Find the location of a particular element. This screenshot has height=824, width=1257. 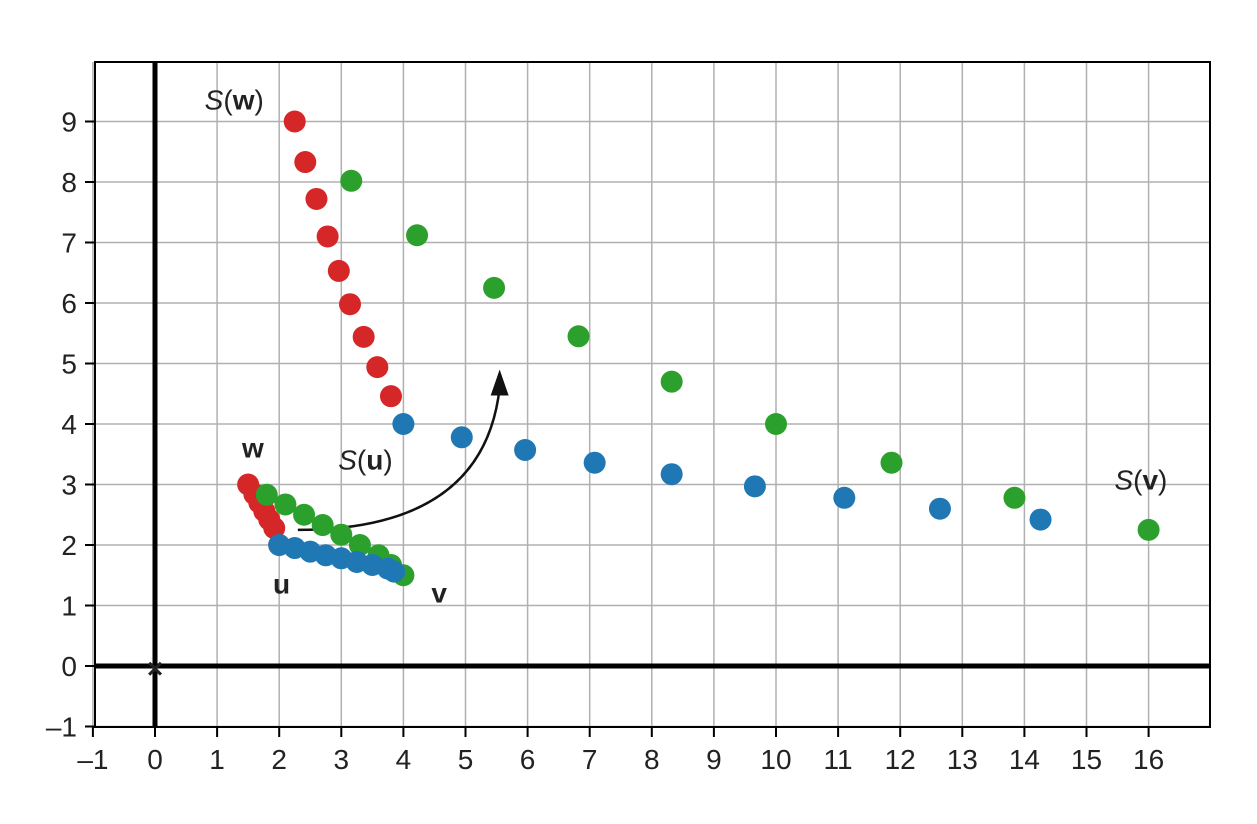

label-sv-suffix: ) is located at coordinates (1162, 479).